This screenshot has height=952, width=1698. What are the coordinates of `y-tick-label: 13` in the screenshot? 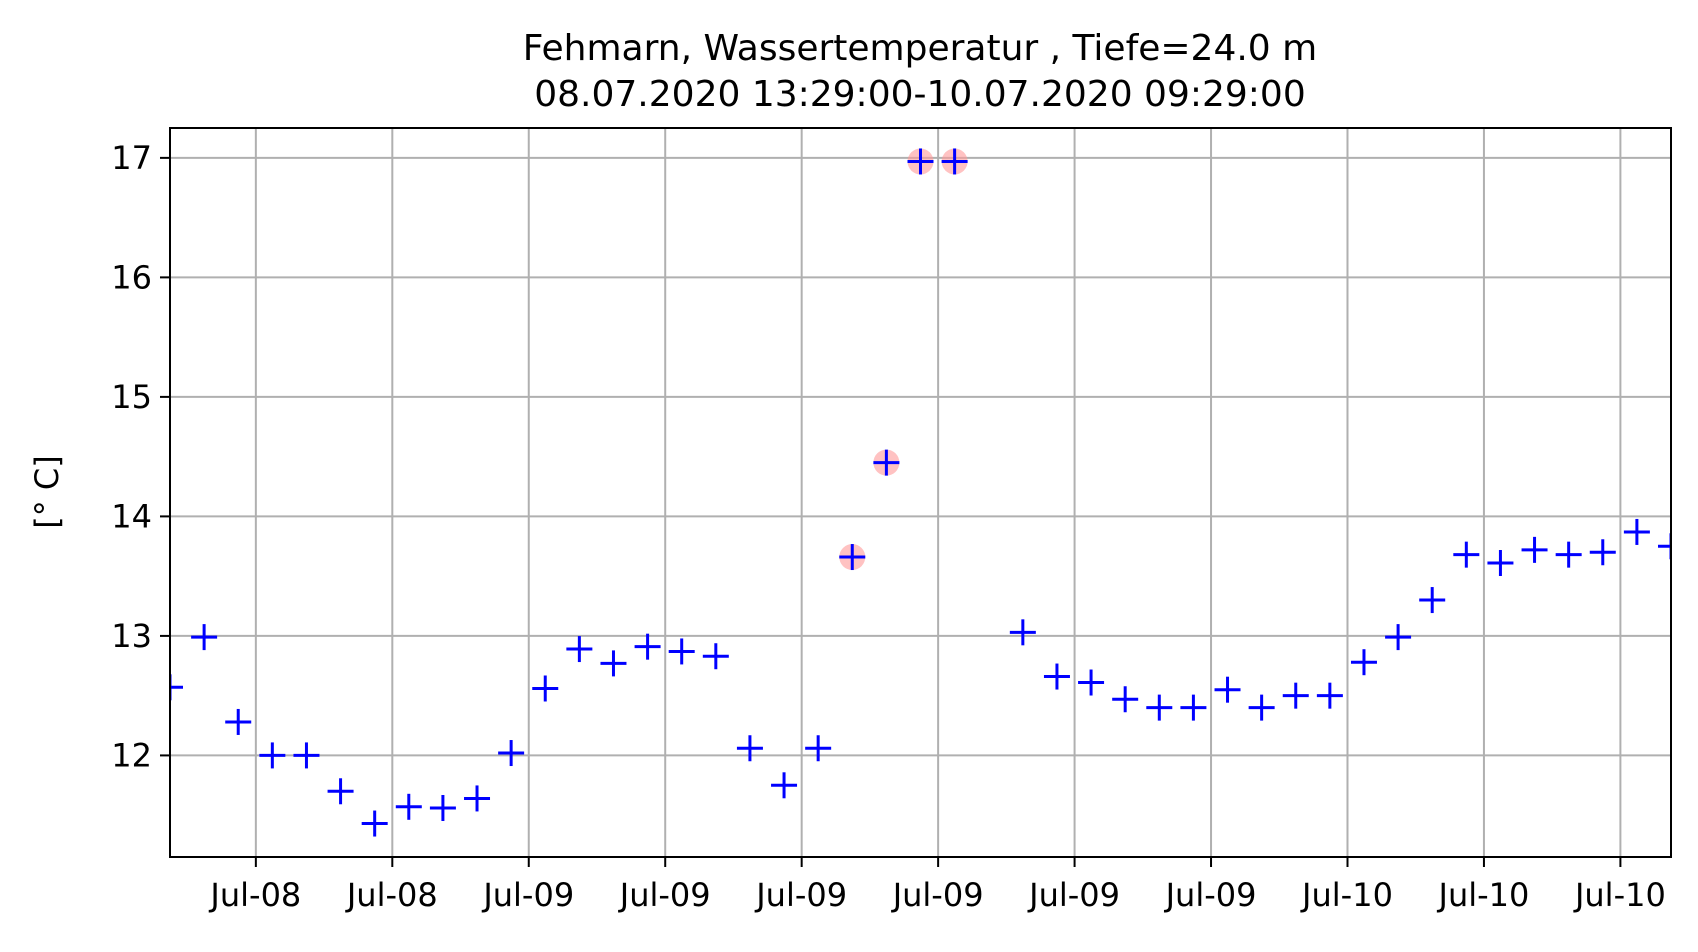 It's located at (131, 636).